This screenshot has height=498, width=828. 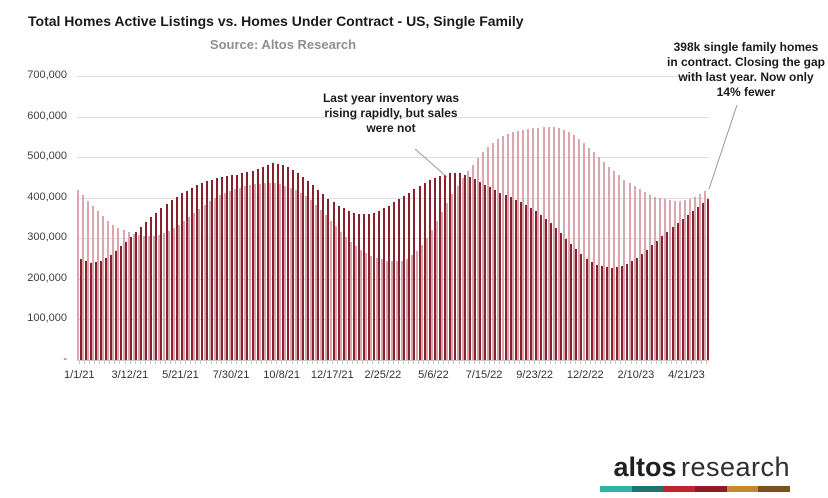 What do you see at coordinates (283, 44) in the screenshot?
I see `chart-subtitle: Source: Altos Research` at bounding box center [283, 44].